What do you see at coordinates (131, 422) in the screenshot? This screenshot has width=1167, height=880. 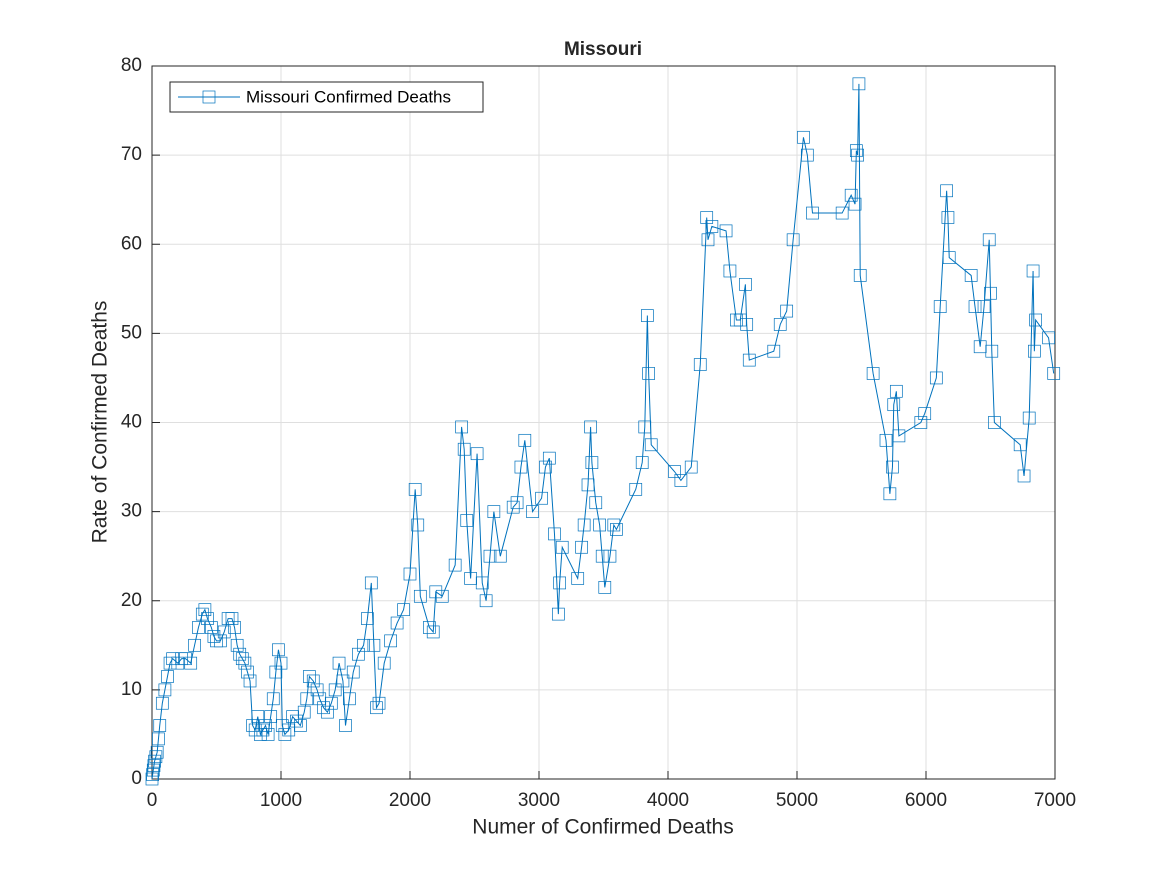 I see `y-tick-label: 40` at bounding box center [131, 422].